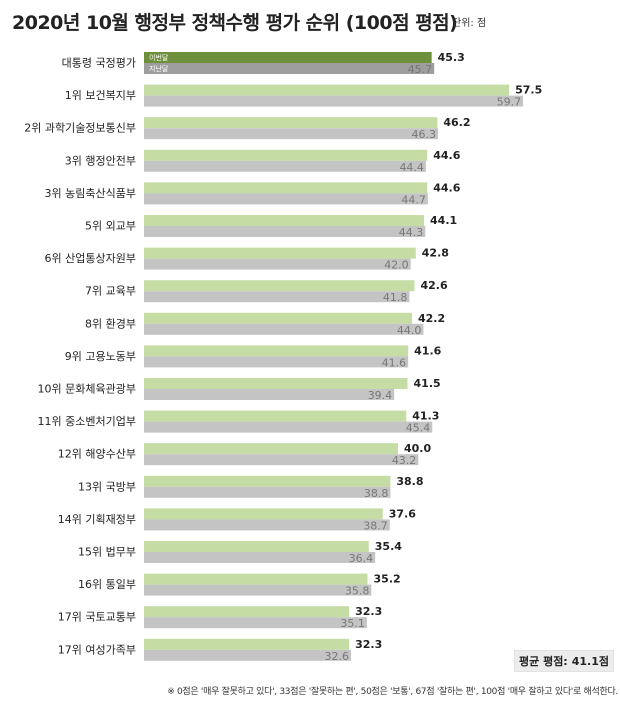  Describe the element at coordinates (97, 649) in the screenshot. I see `category-label: 17위 여성가족부` at that location.